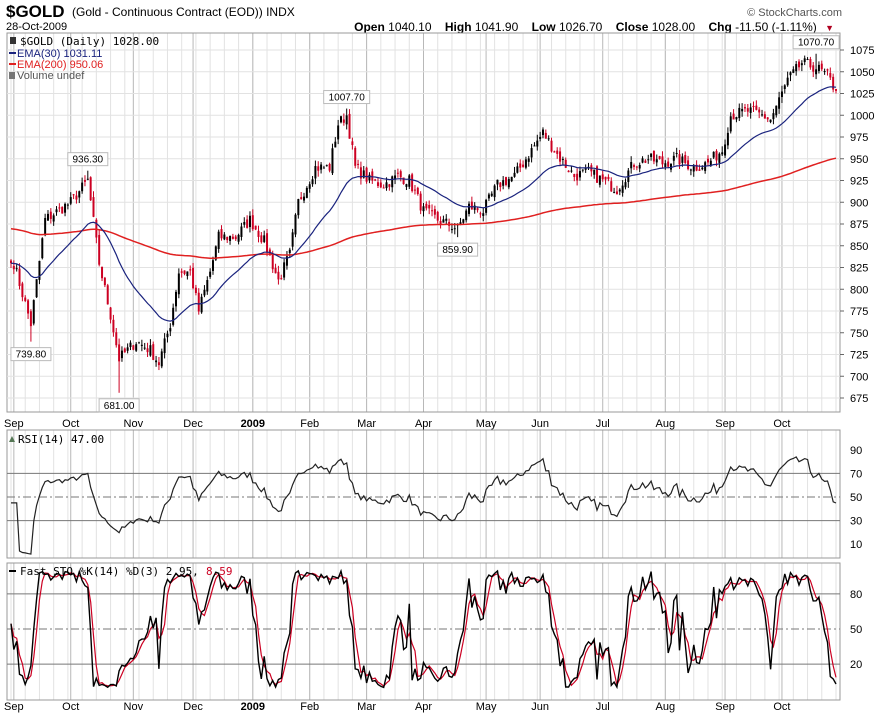 The image size is (882, 714). What do you see at coordinates (720, 27) in the screenshot?
I see `chg-label: Chg` at bounding box center [720, 27].